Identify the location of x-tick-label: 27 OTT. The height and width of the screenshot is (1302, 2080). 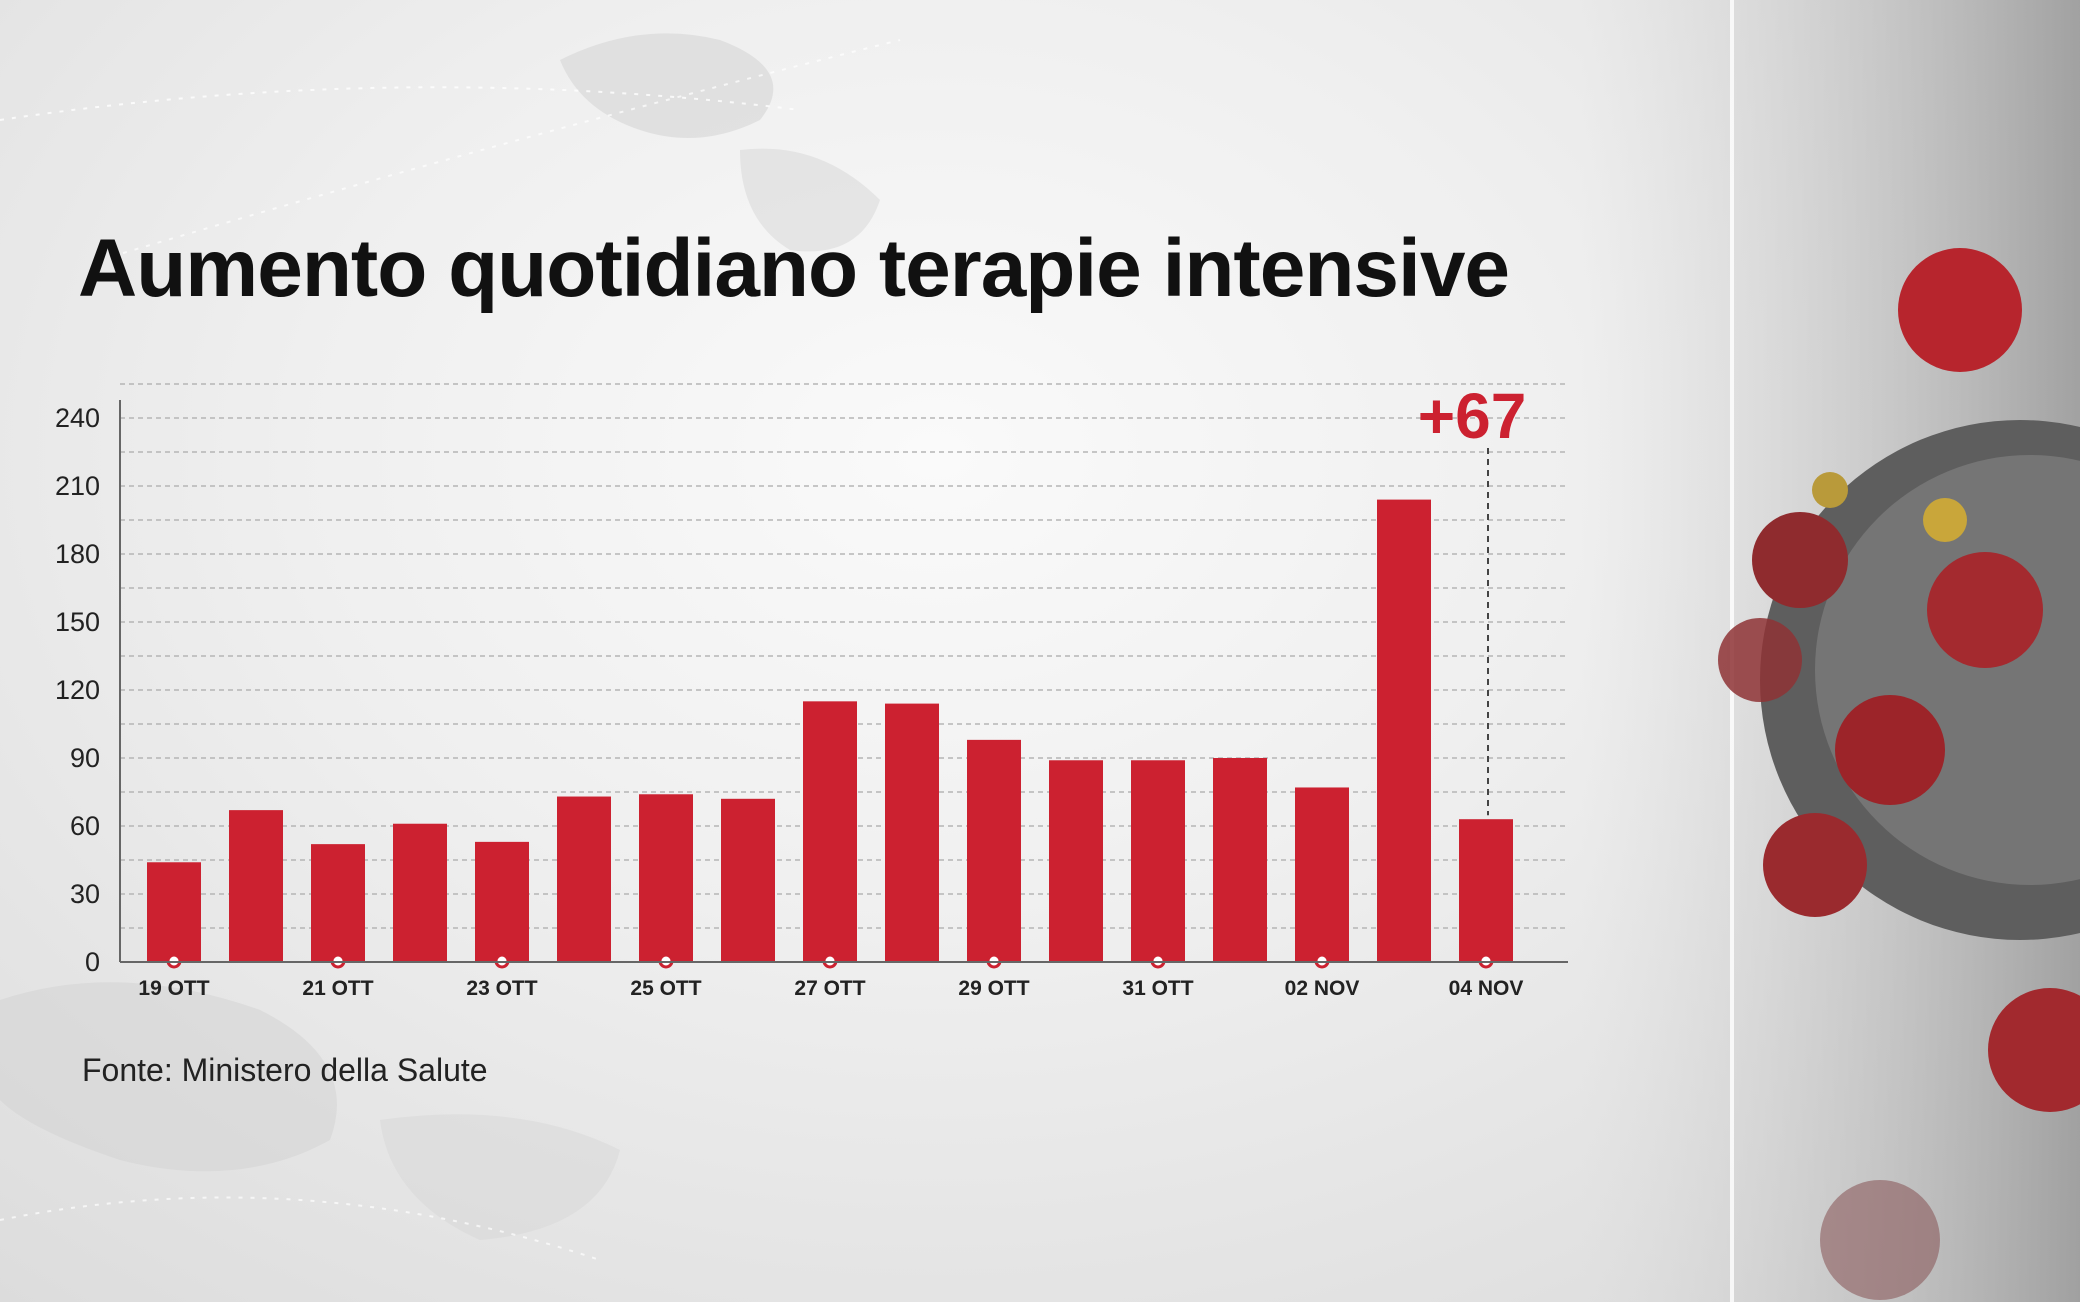
(829, 988).